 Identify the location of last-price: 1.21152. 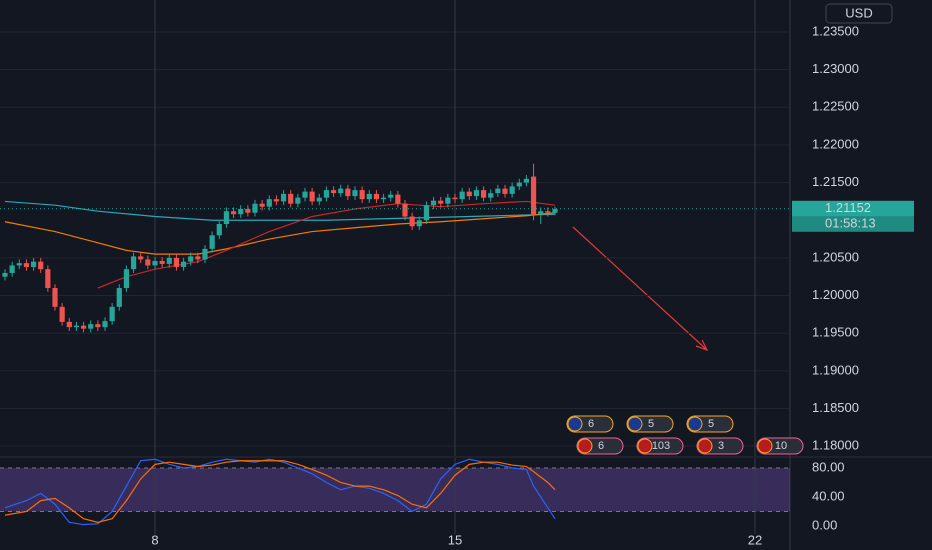
(848, 207).